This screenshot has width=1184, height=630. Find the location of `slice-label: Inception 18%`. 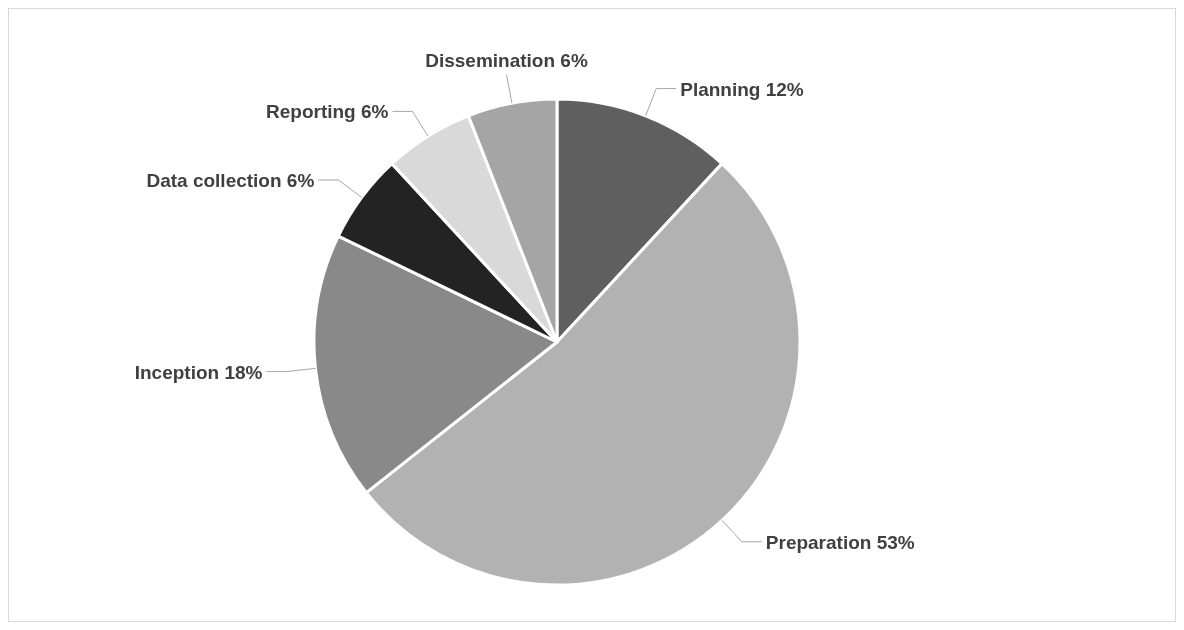

slice-label: Inception 18% is located at coordinates (198, 372).